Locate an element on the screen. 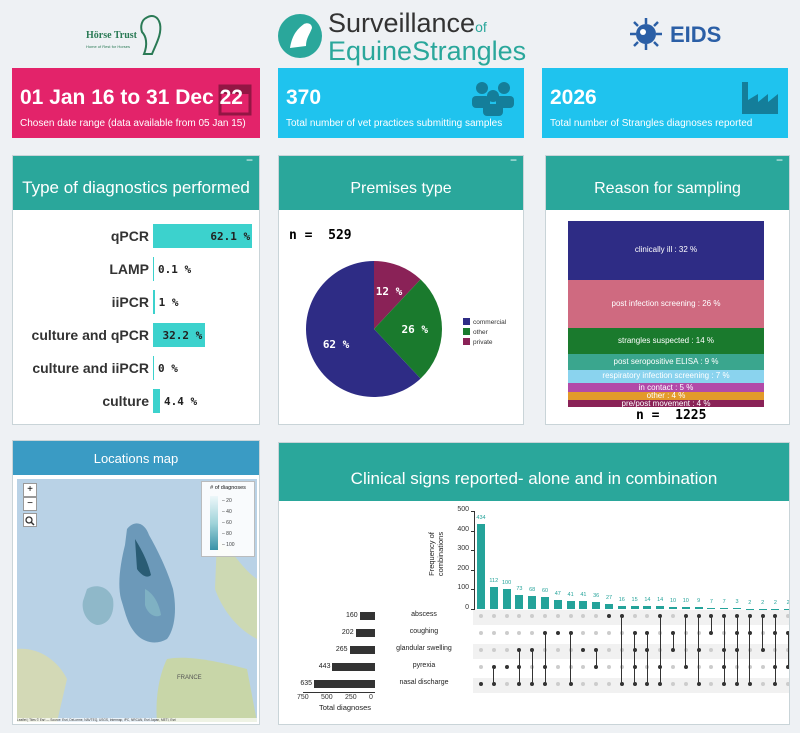  y-axis is located at coordinates (474, 560).